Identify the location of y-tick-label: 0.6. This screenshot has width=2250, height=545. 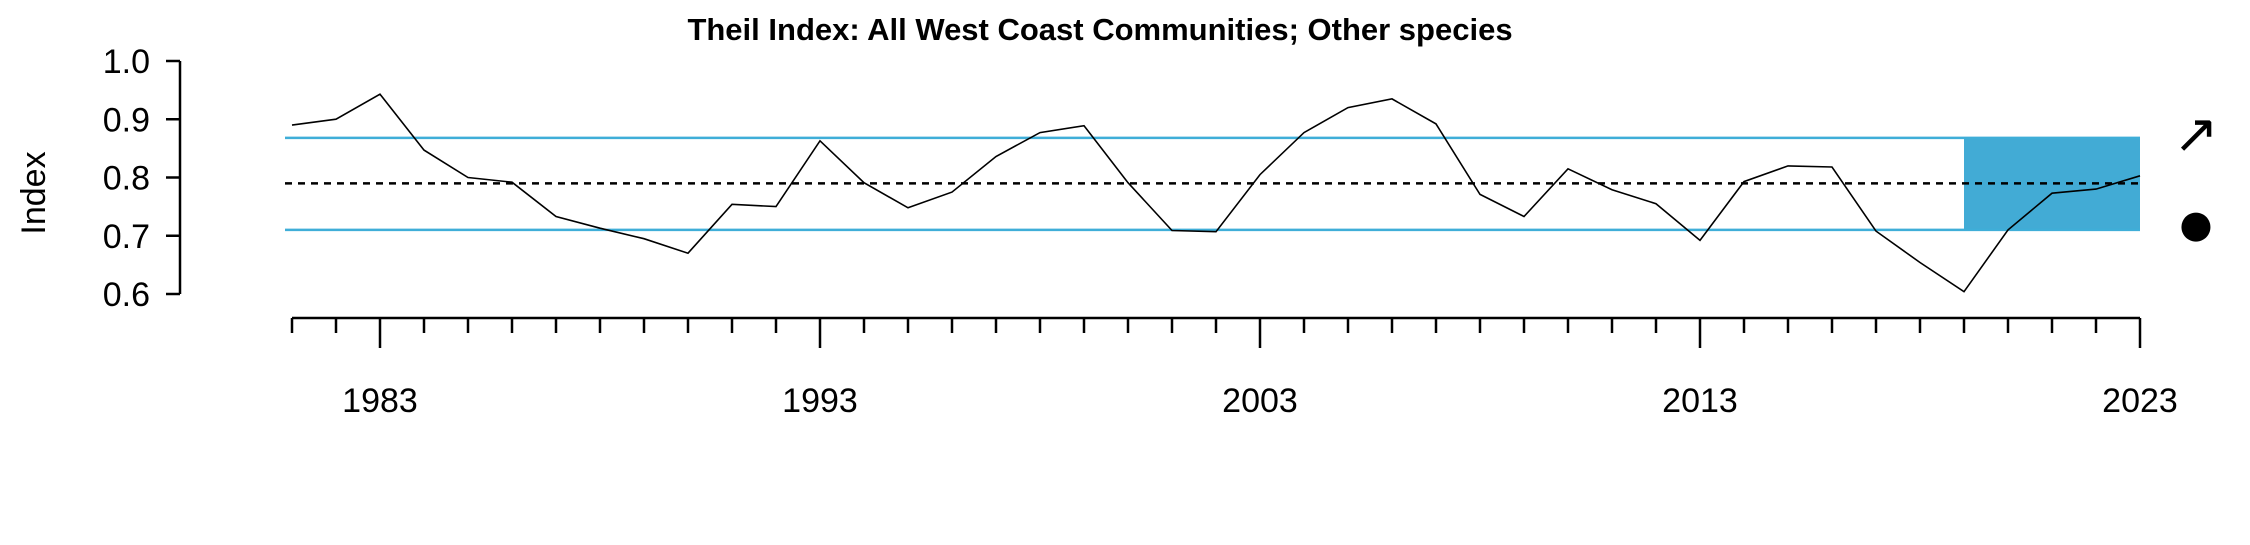
(126, 295).